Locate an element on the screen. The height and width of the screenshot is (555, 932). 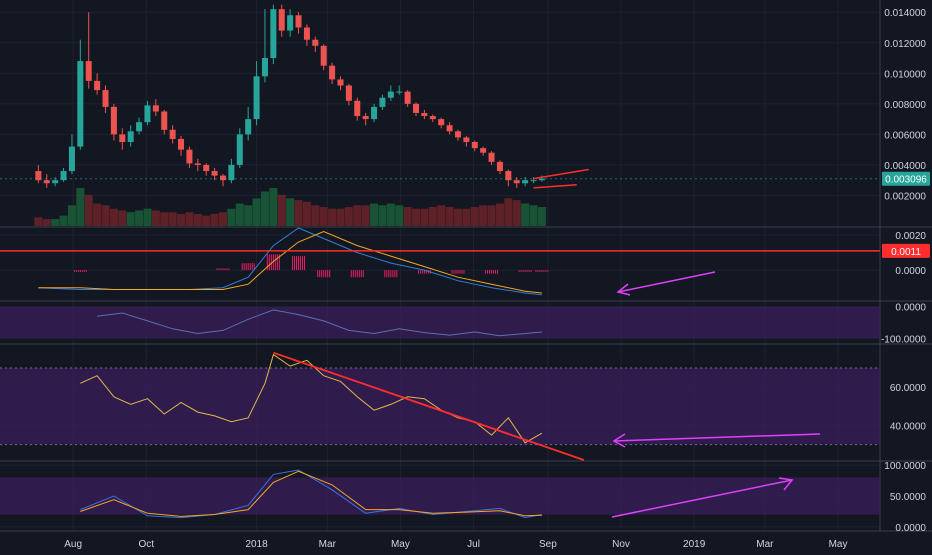
stoch-band is located at coordinates (440, 496).